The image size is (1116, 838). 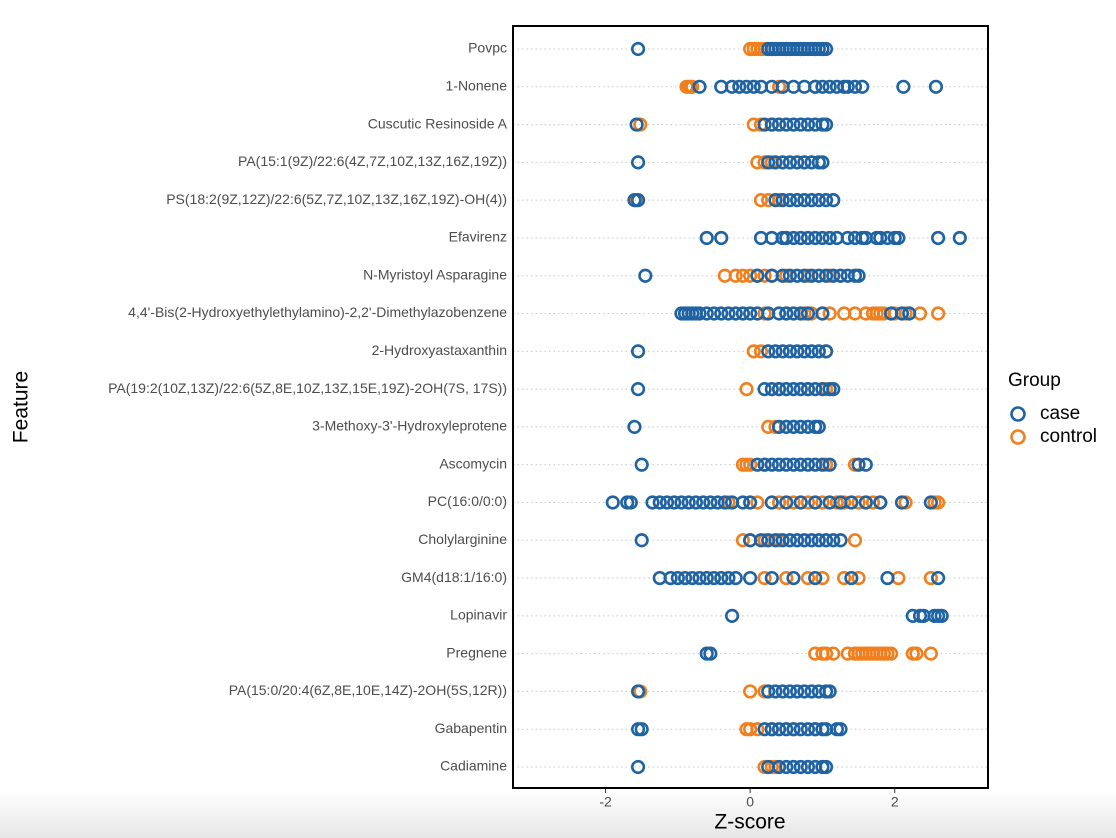 I want to click on legend-label: case, so click(x=1060, y=413).